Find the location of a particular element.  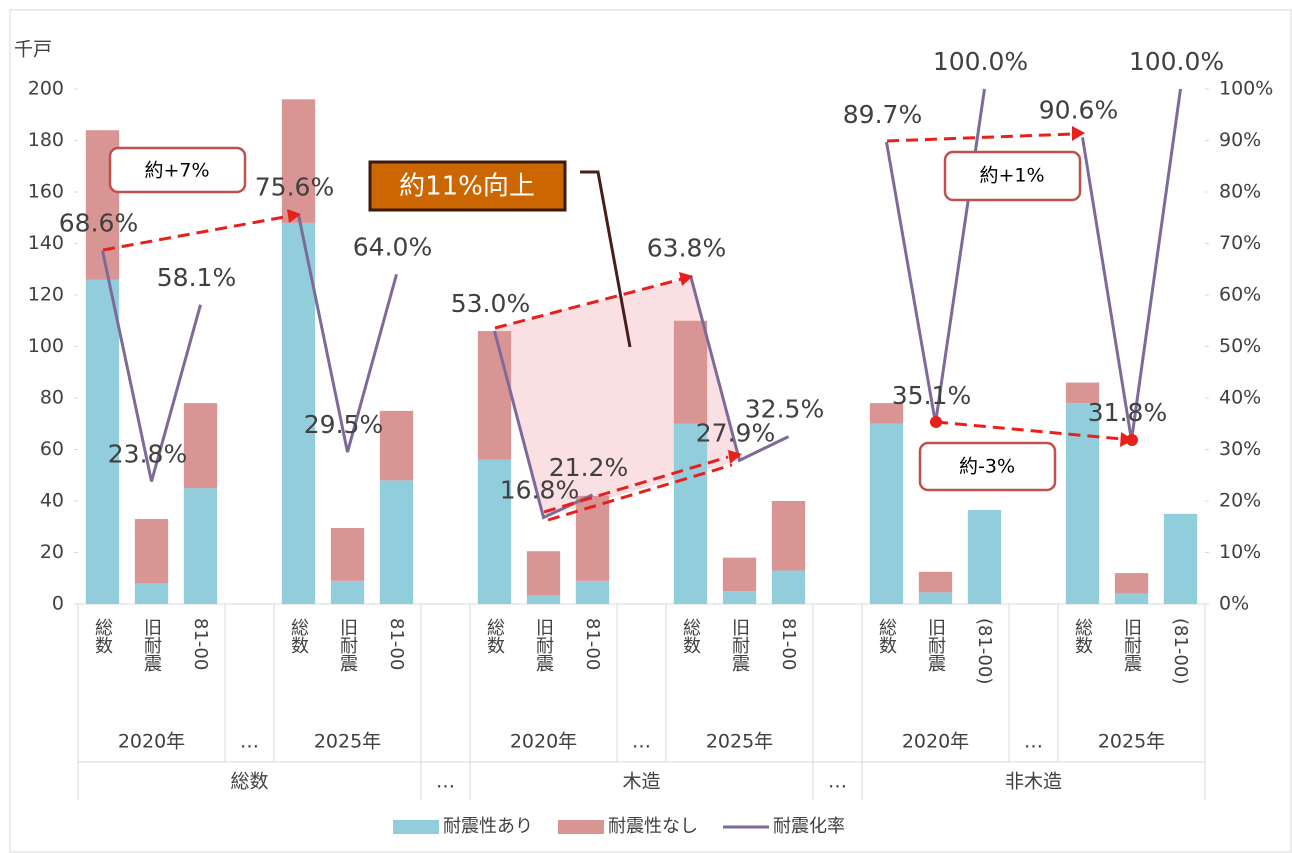

y2-tick-label: 100% is located at coordinates (1246, 89).